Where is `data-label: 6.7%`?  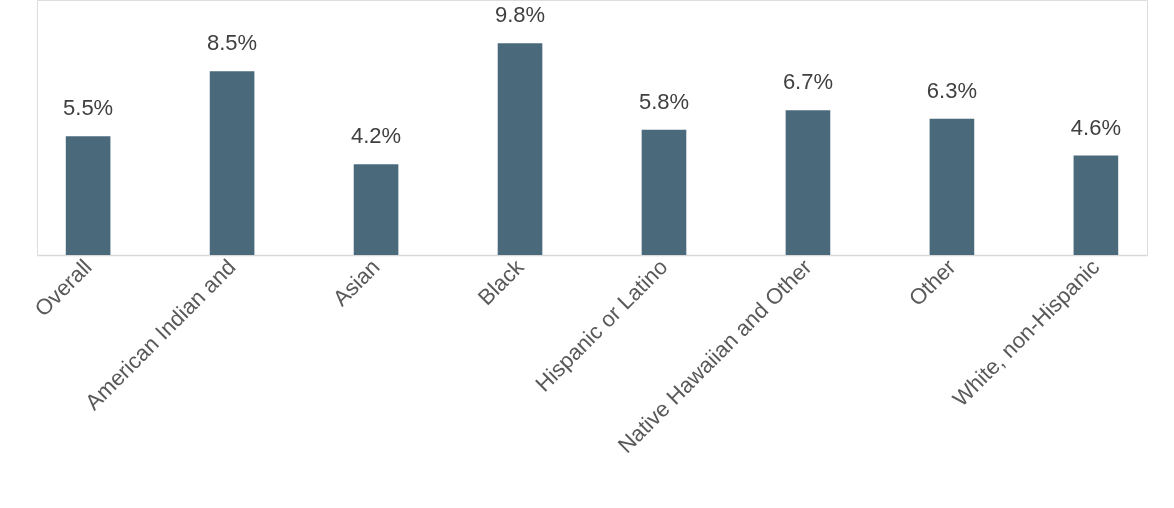 data-label: 6.7% is located at coordinates (808, 82).